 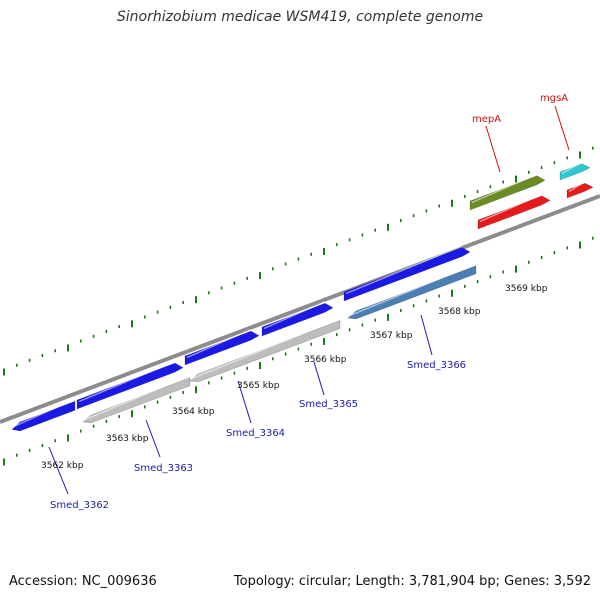 I want to click on gene-label: mepA, so click(x=486, y=119).